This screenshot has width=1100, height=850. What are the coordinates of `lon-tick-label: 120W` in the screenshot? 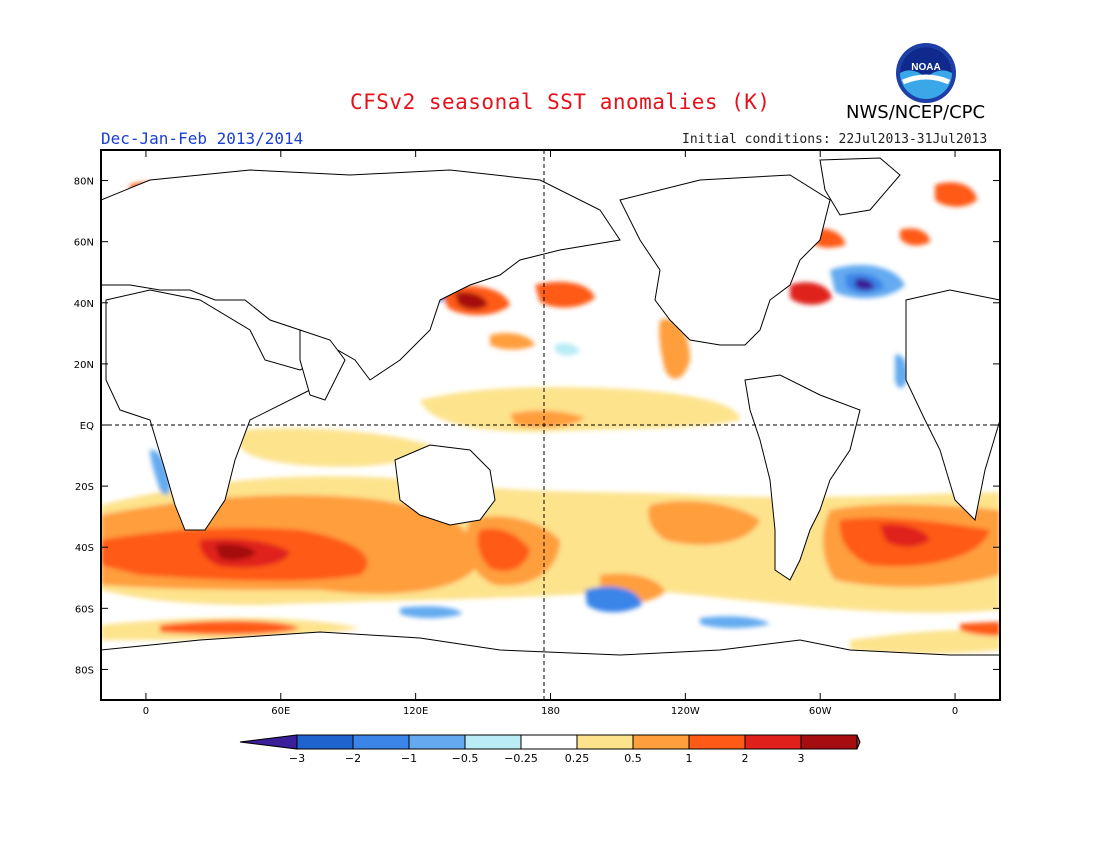 It's located at (685, 711).